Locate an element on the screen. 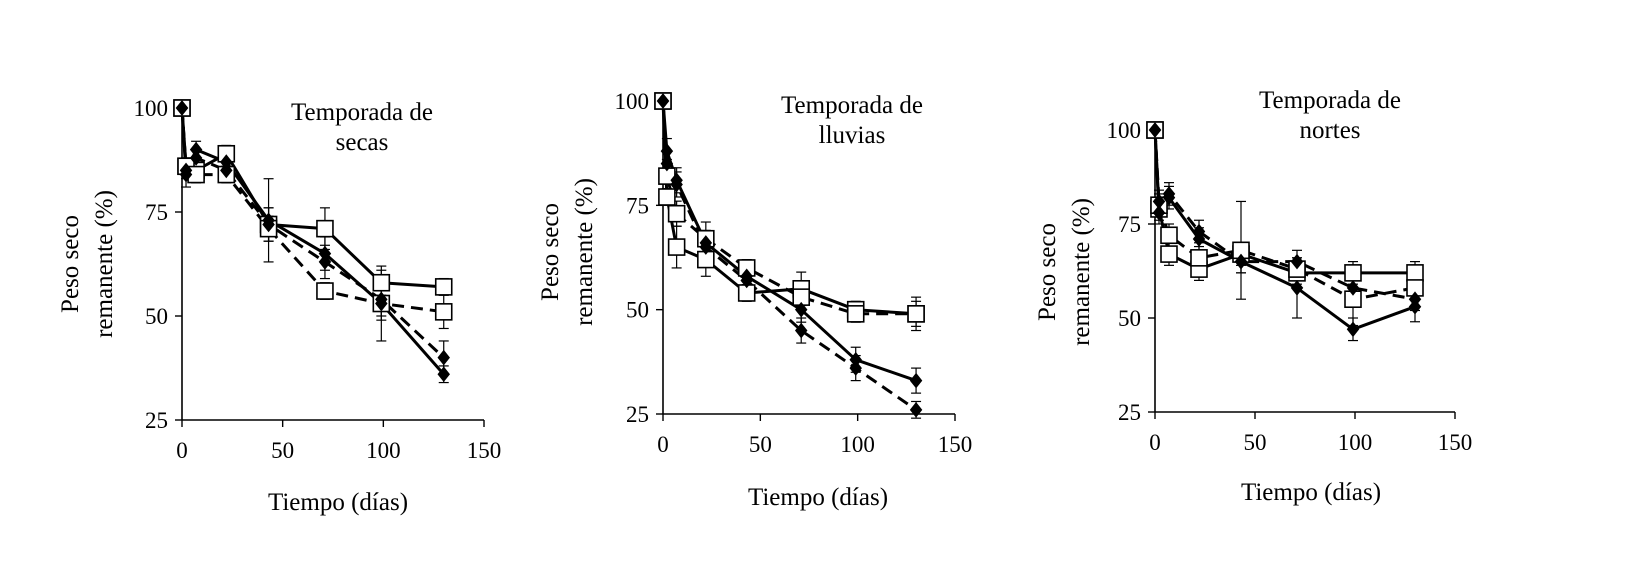  series-line-square-dashed is located at coordinates (312, 210).